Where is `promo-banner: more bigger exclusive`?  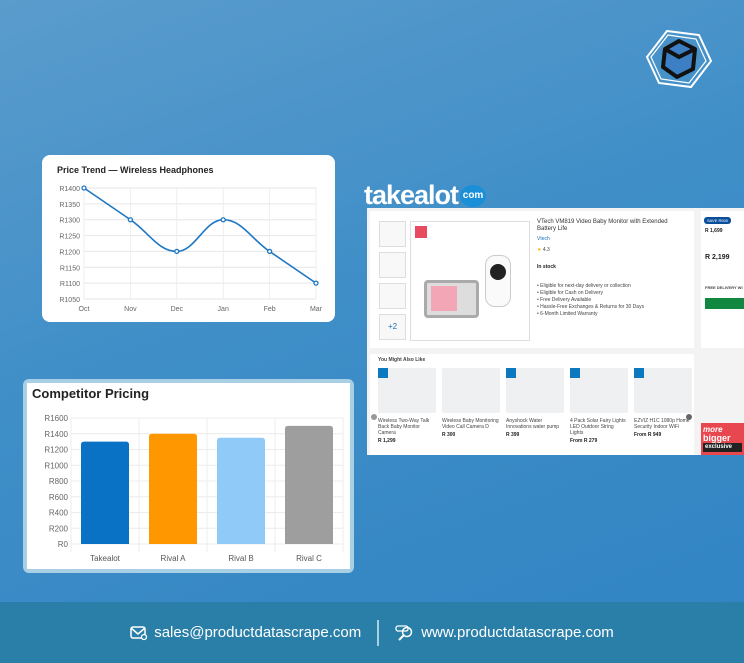 promo-banner: more bigger exclusive is located at coordinates (722, 439).